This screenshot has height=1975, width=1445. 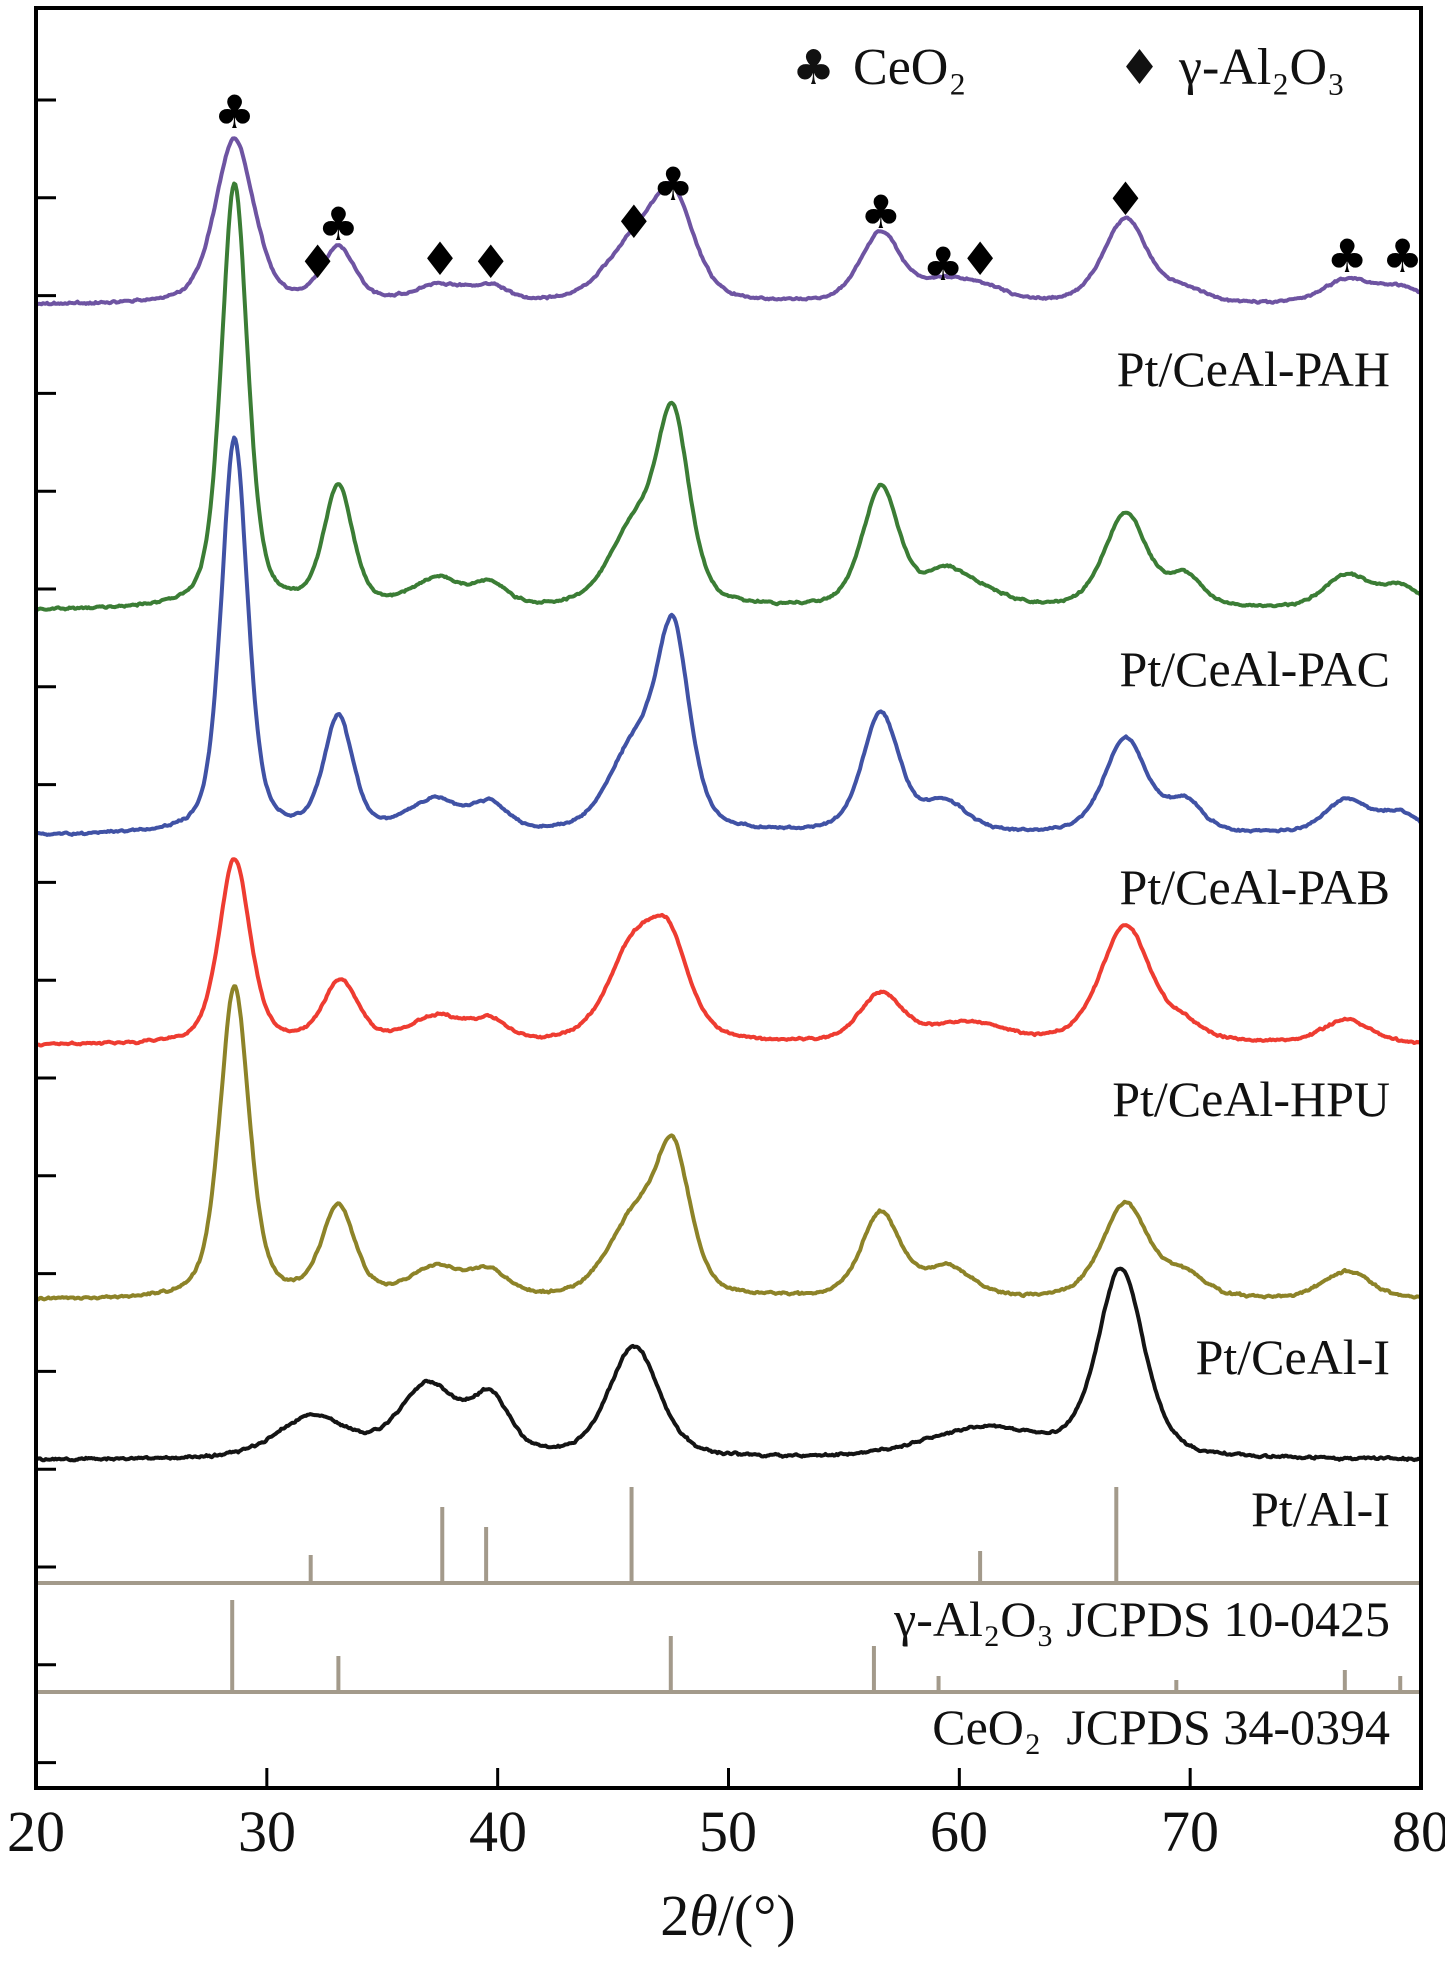 I want to click on trace-Pt/CeAl-HPU, so click(x=728, y=952).